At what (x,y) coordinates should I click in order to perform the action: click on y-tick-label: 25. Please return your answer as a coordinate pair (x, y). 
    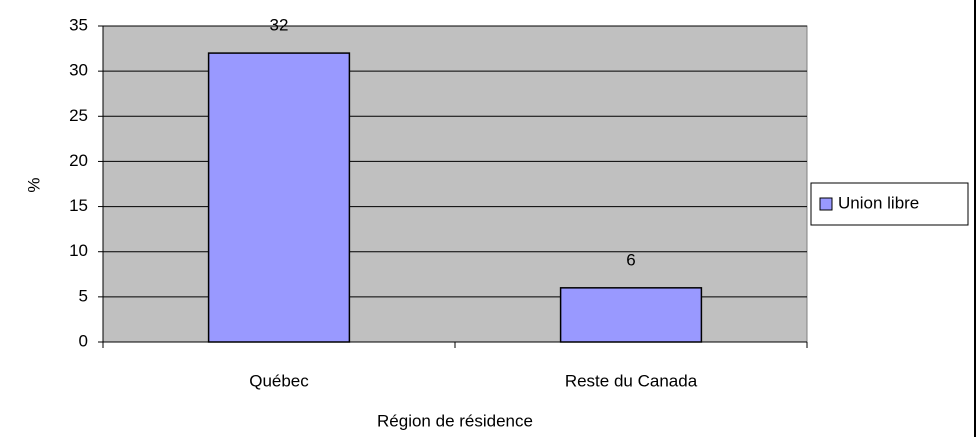
    Looking at the image, I should click on (78, 115).